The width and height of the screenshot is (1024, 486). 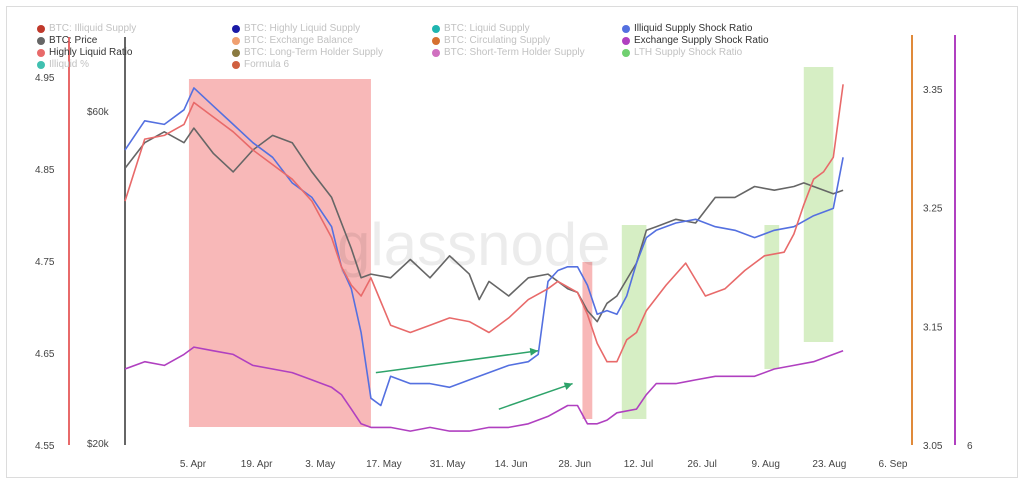 I want to click on legend-item: Illiquid %, so click(x=63, y=64).